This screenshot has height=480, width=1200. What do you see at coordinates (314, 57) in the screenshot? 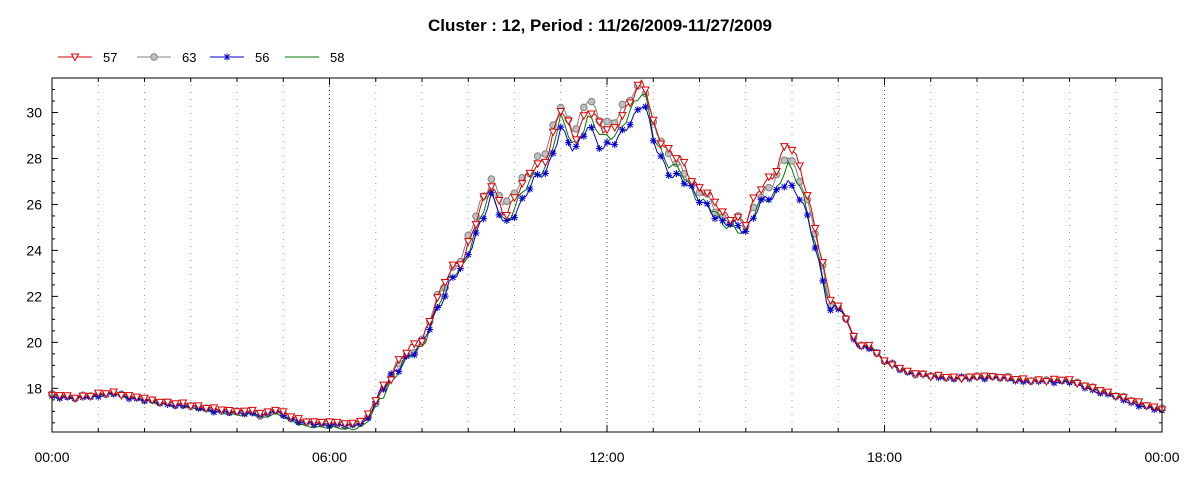
I see `legend-item: 58` at bounding box center [314, 57].